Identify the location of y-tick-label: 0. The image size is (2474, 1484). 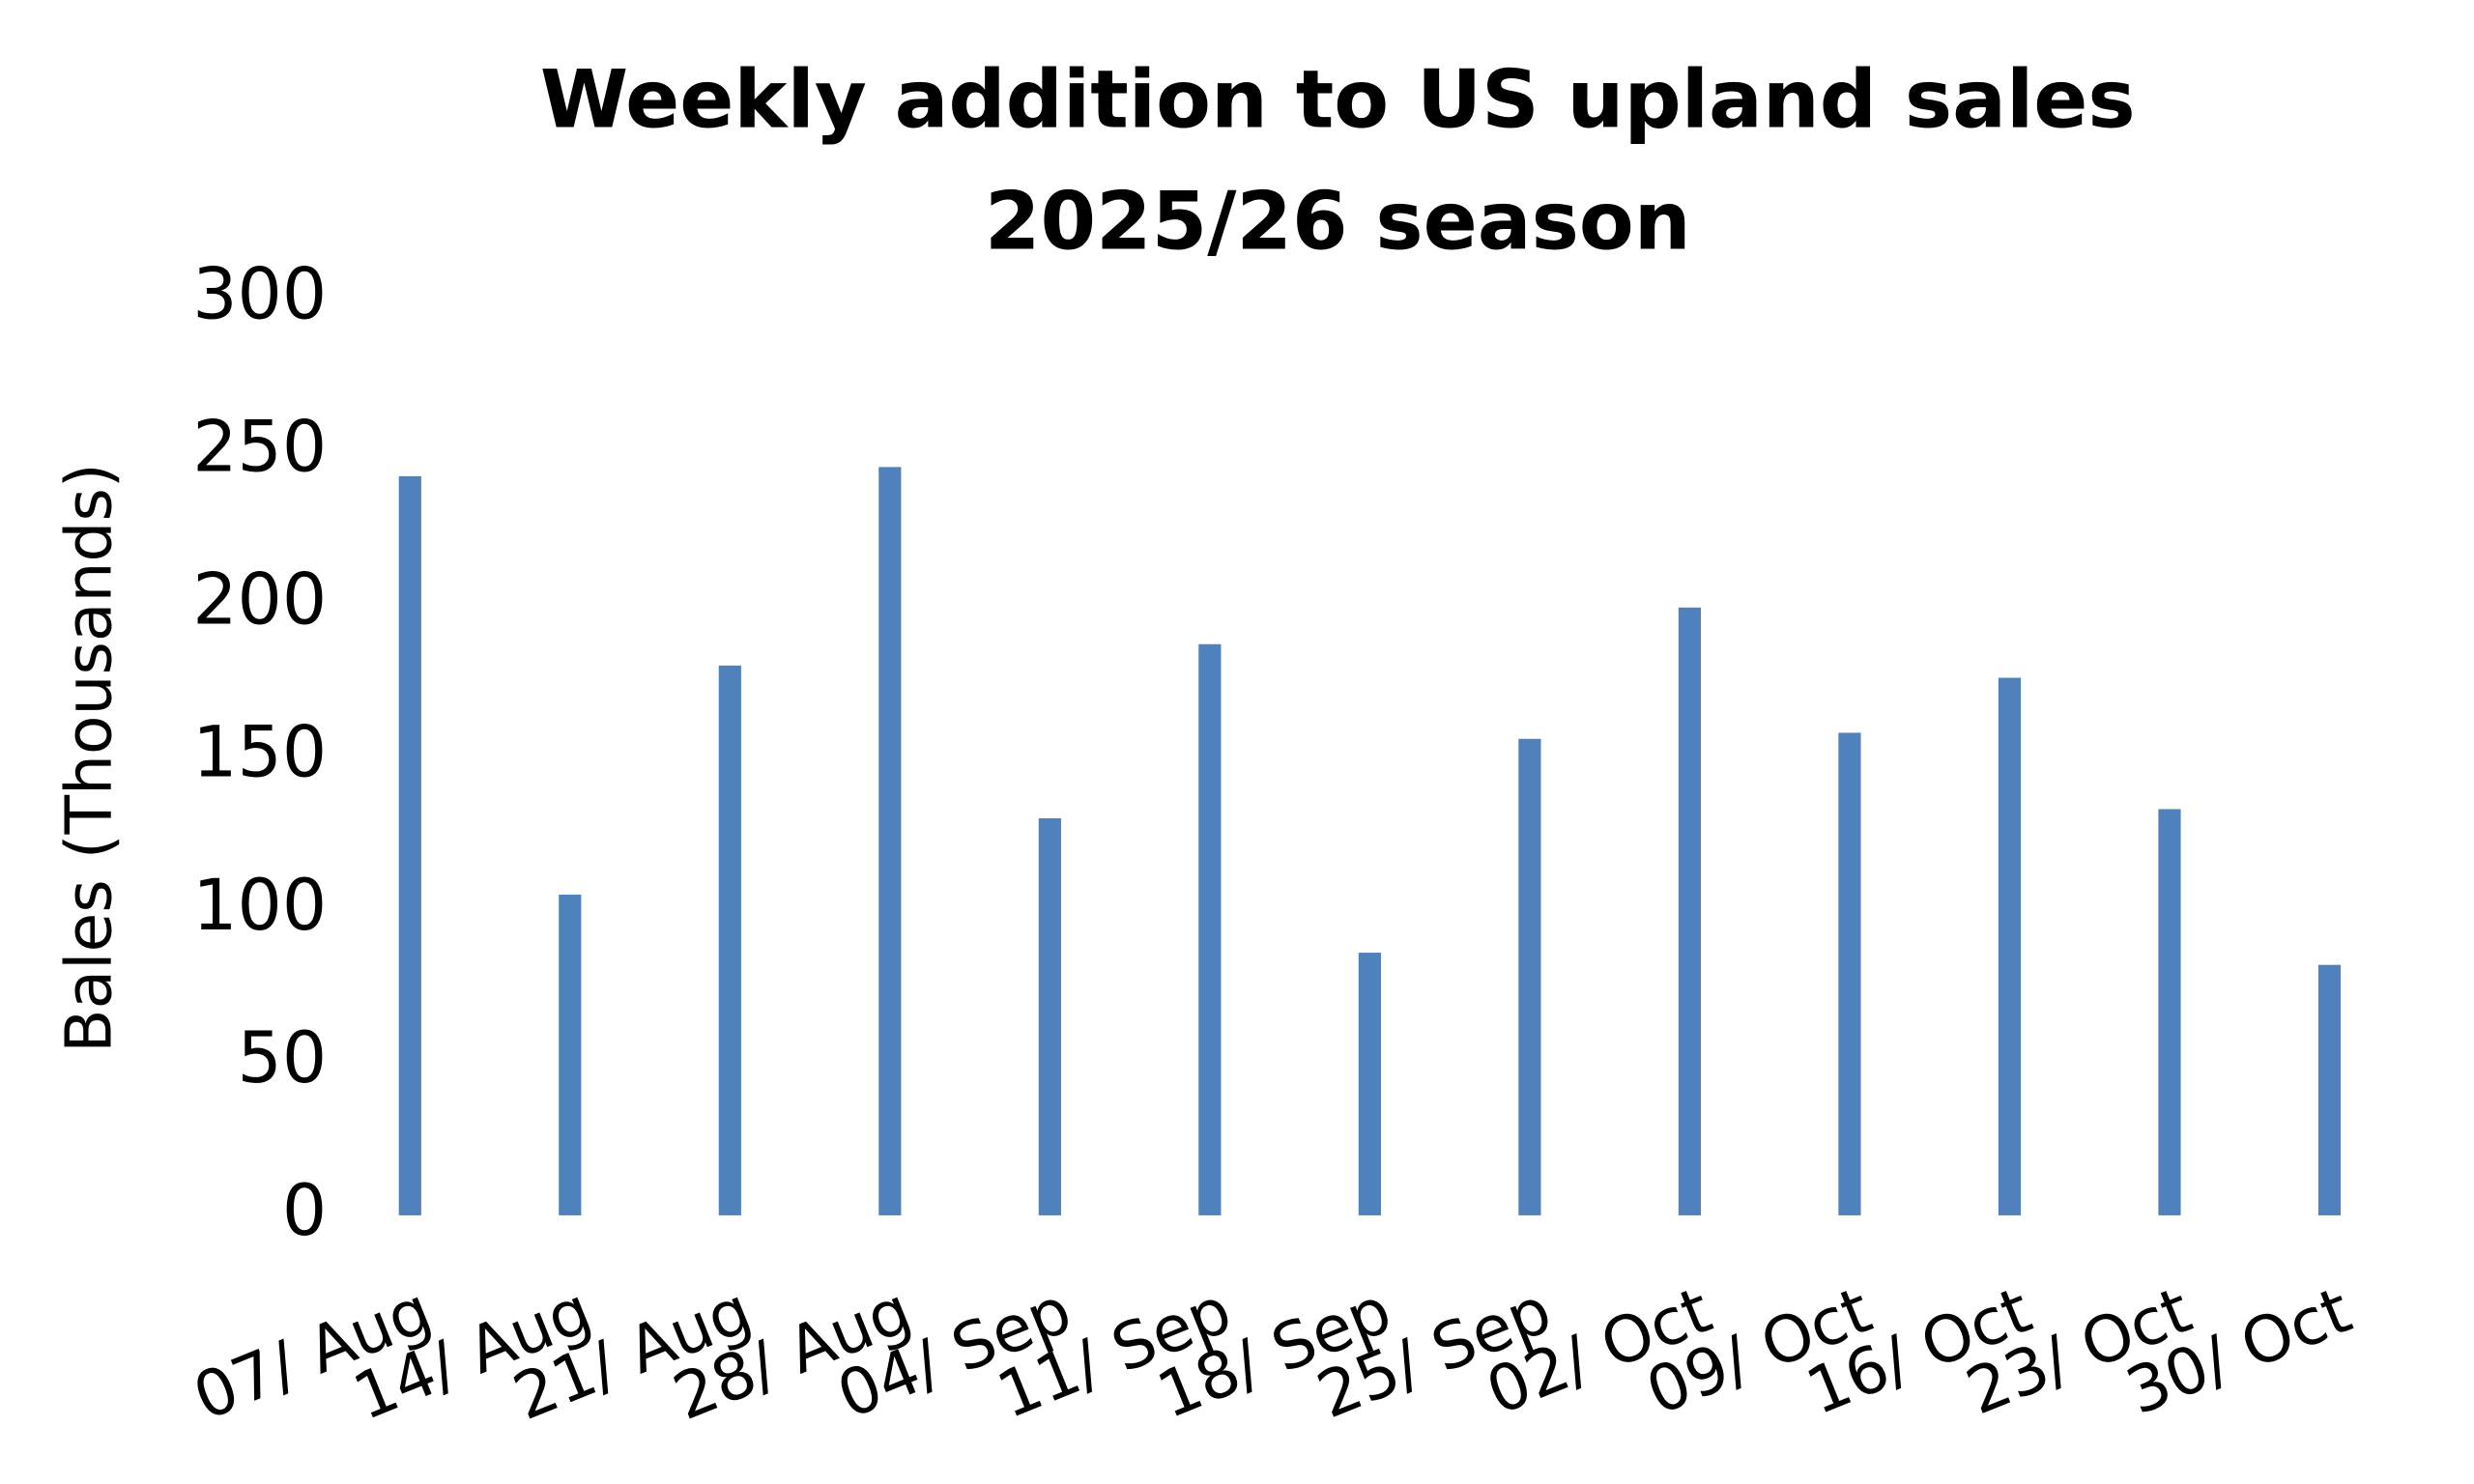
(304, 1211).